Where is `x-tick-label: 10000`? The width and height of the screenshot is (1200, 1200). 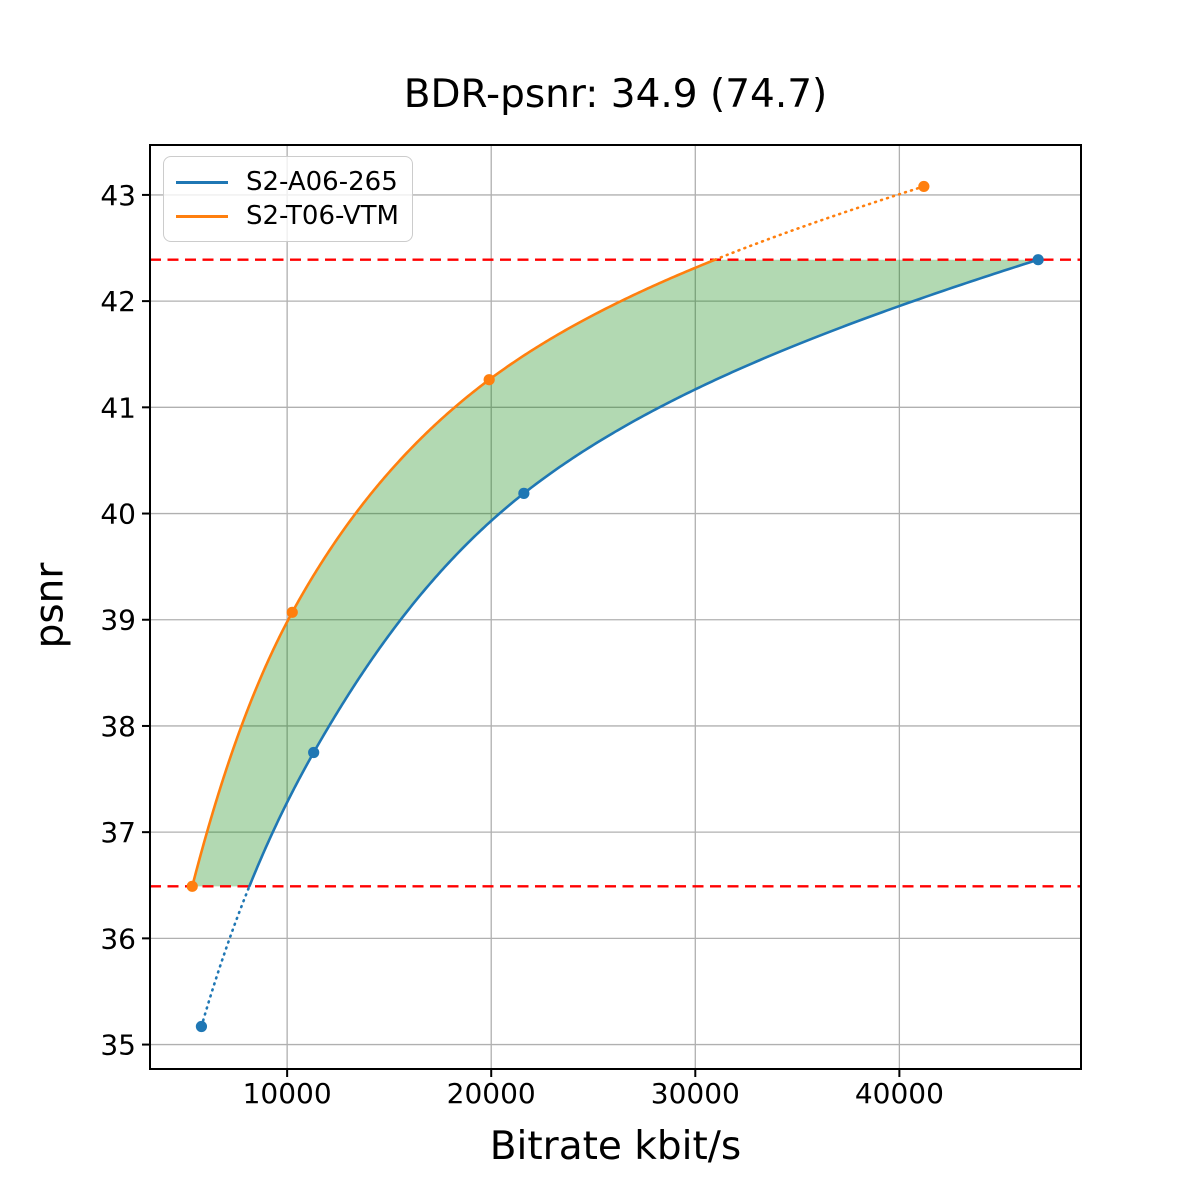 x-tick-label: 10000 is located at coordinates (287, 1093).